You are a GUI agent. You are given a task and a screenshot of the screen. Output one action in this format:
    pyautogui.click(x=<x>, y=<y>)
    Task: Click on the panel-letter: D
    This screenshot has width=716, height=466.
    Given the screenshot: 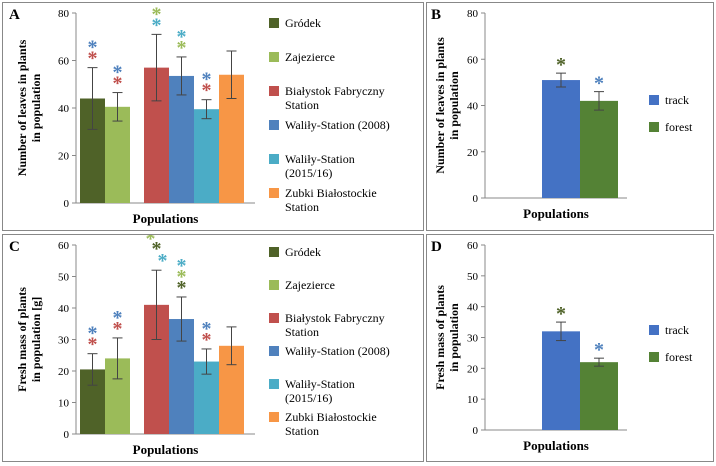 What is the action you would take?
    pyautogui.click(x=436, y=247)
    